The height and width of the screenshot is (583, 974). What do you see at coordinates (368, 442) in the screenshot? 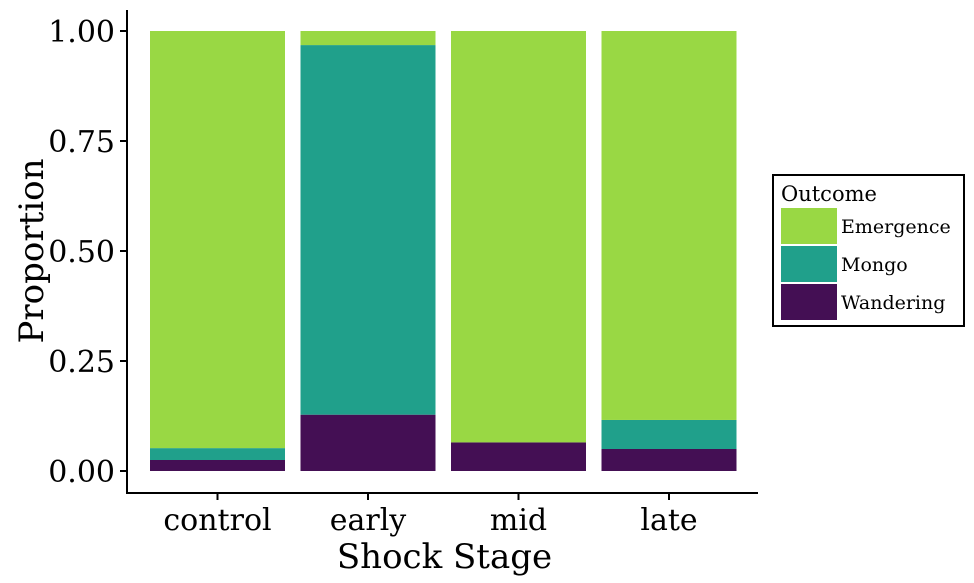
I see `bar-early-wandering` at bounding box center [368, 442].